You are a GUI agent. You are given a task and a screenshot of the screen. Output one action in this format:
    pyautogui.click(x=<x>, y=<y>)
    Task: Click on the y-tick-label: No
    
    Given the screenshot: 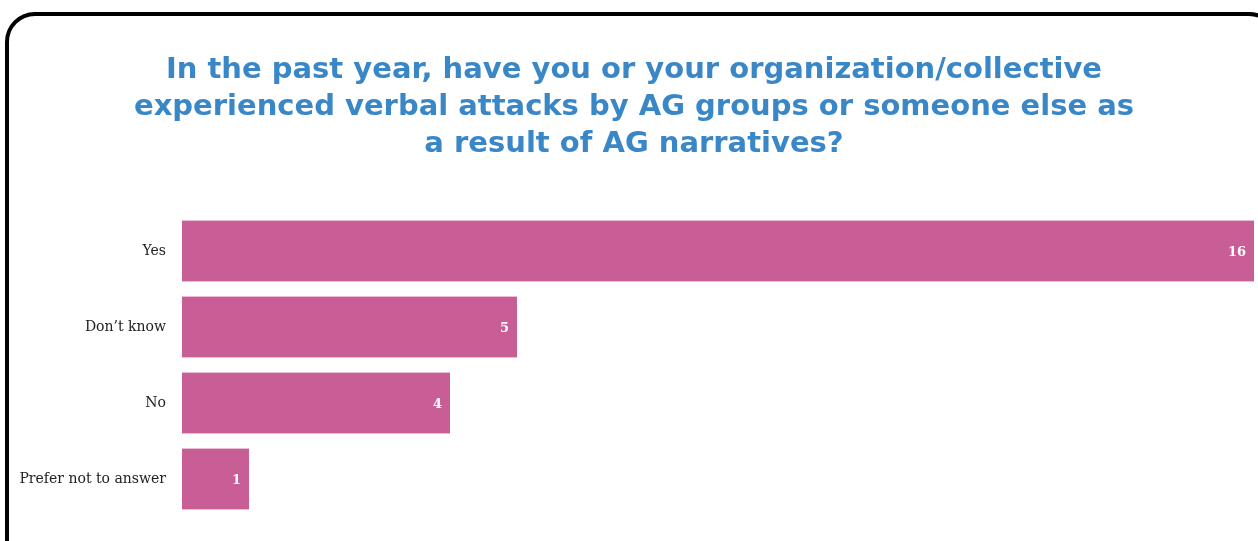 What is the action you would take?
    pyautogui.click(x=155, y=402)
    